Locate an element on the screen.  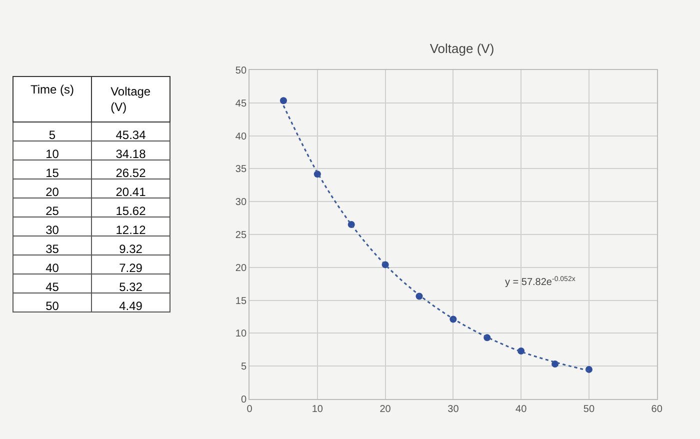
text: 20.41 is located at coordinates (131, 192).